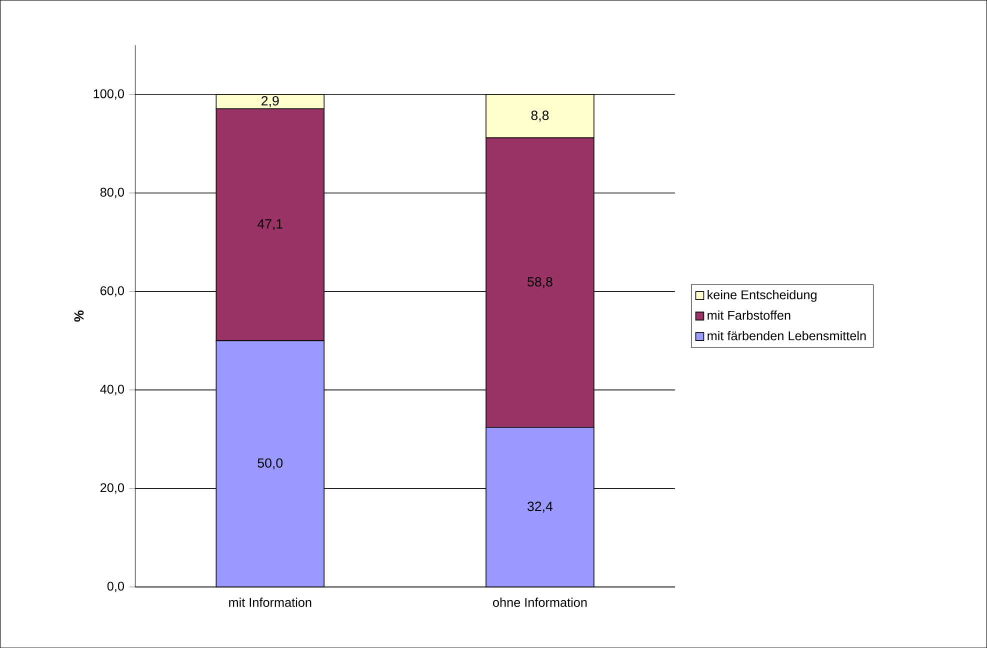 The height and width of the screenshot is (648, 987). Describe the element at coordinates (269, 224) in the screenshot. I see `data-label: 47,1` at that location.